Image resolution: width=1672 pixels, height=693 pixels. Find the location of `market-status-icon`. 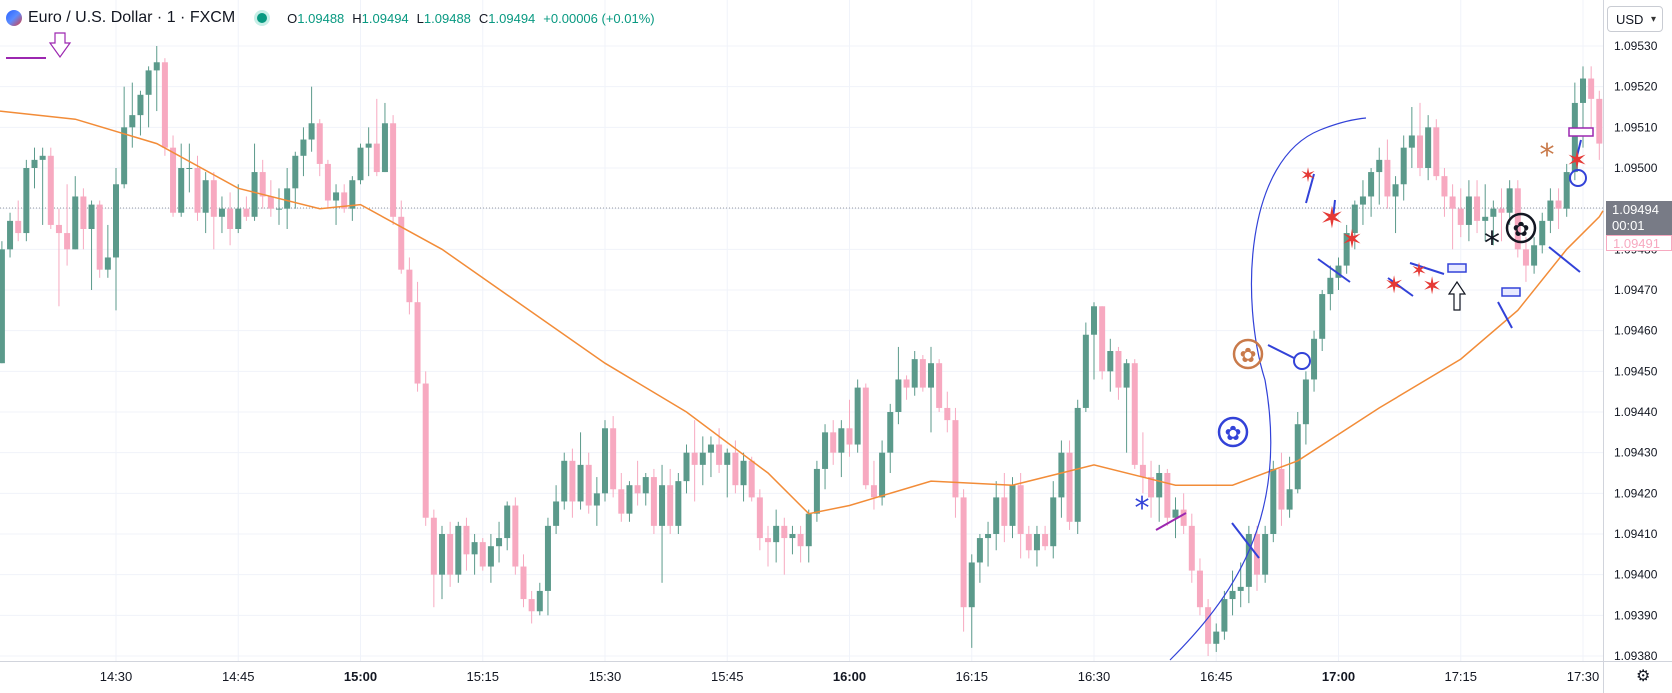

market-status-icon is located at coordinates (262, 18).